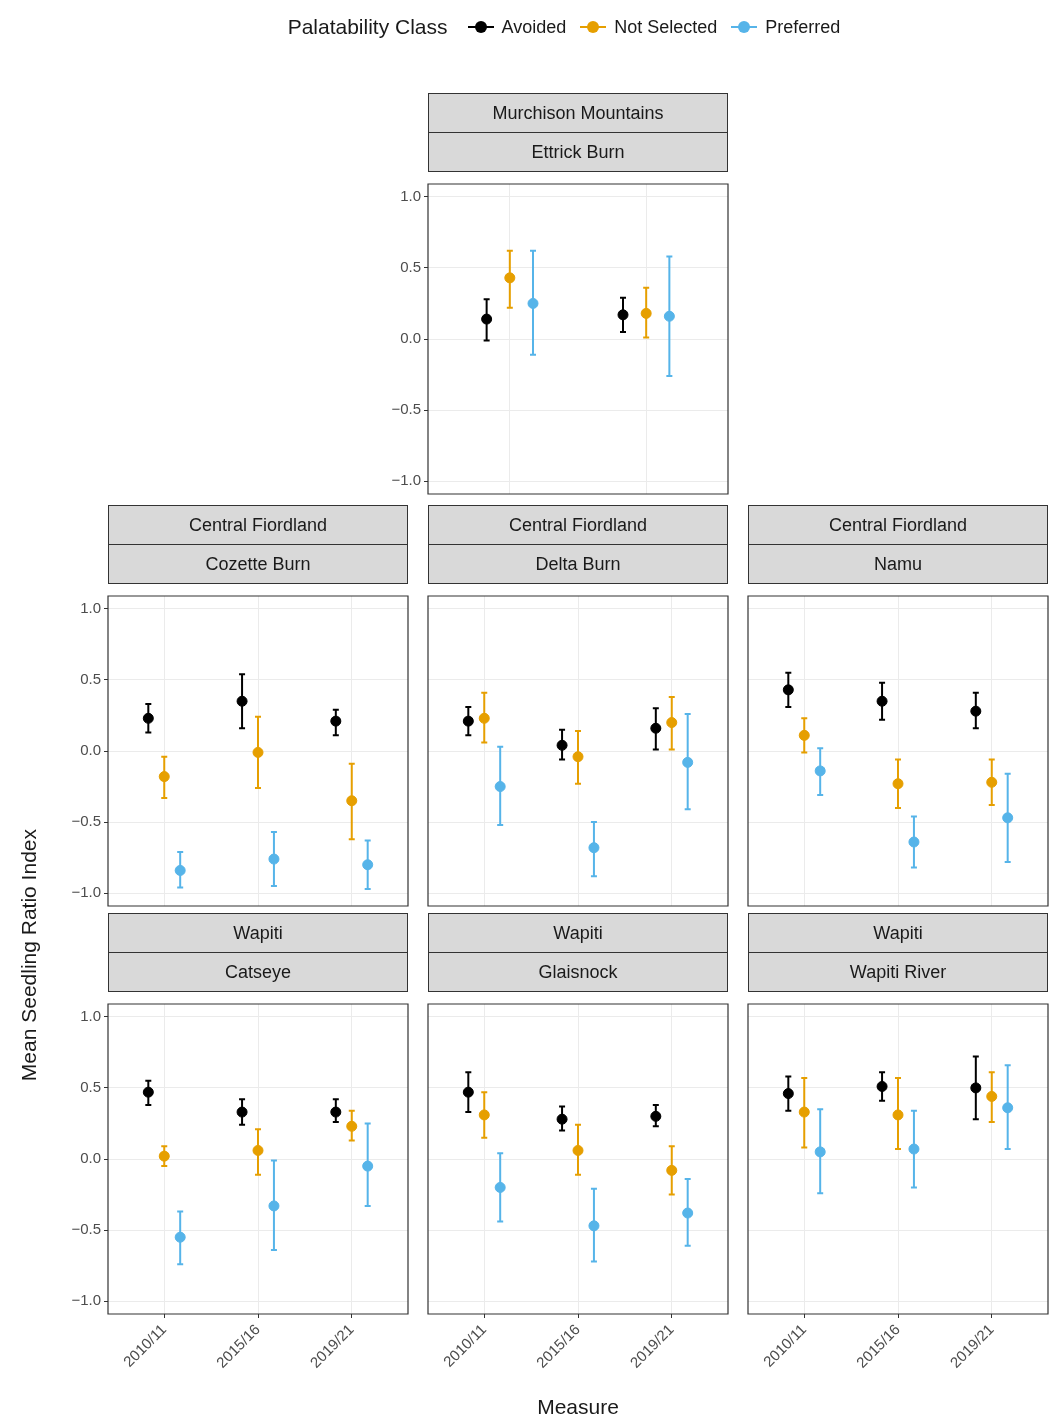 This screenshot has width=1053, height=1427. What do you see at coordinates (803, 27) in the screenshot?
I see `legend-label: Preferred` at bounding box center [803, 27].